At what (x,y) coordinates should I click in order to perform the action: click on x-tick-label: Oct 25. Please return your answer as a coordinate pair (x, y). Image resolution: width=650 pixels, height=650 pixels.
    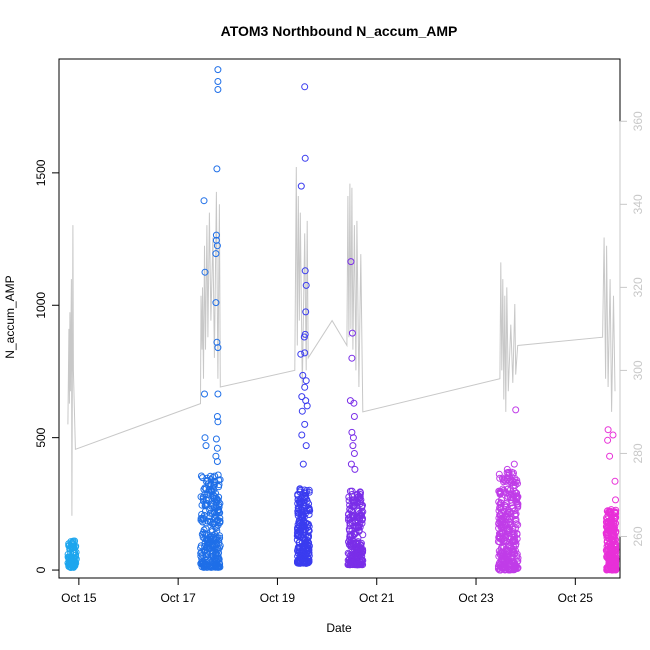
    Looking at the image, I should click on (576, 598).